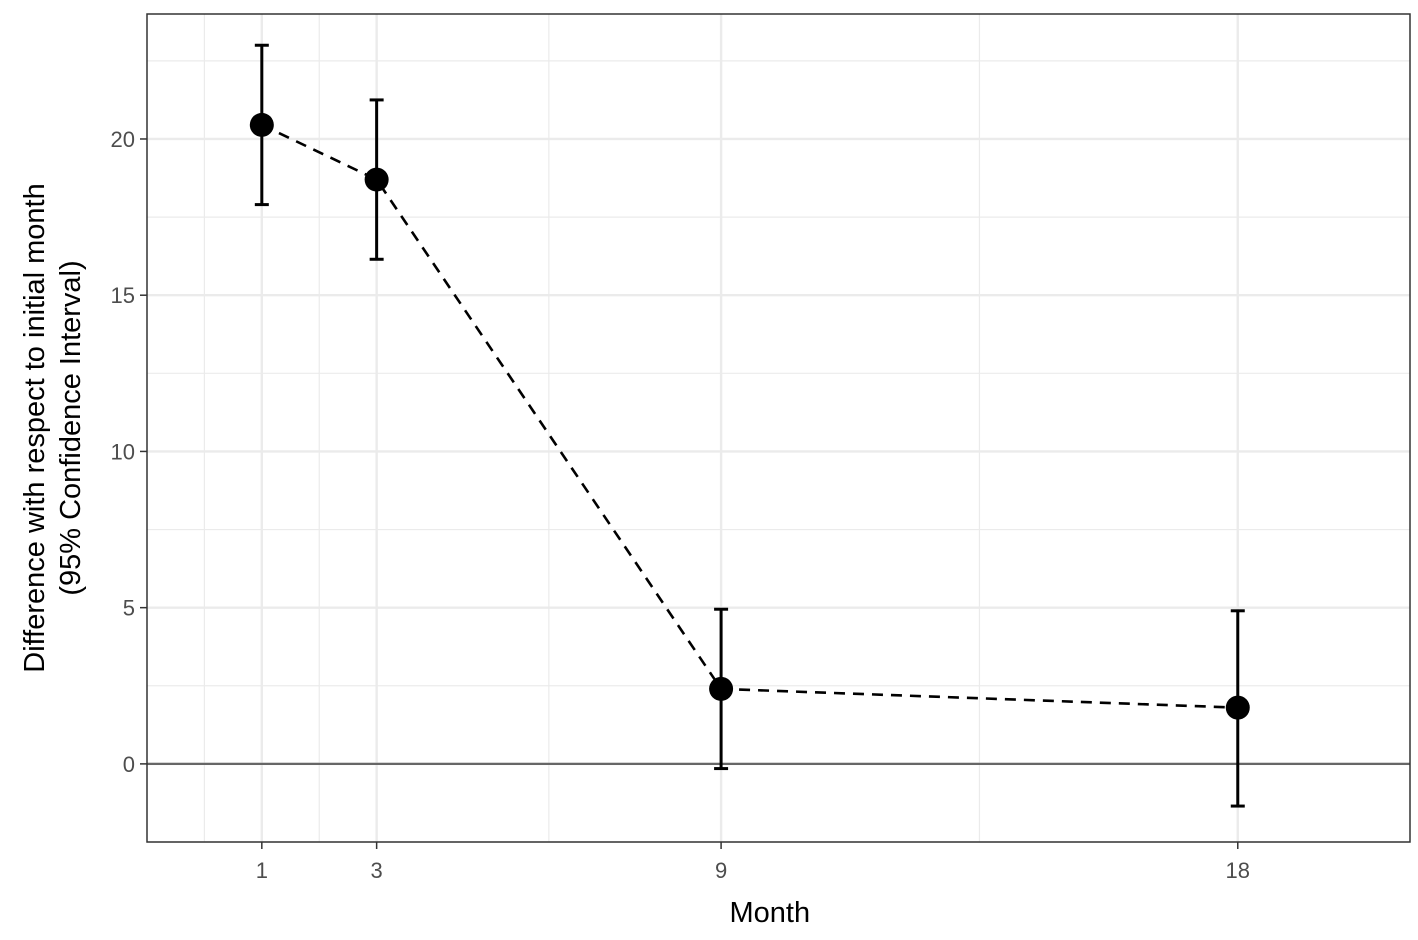 The height and width of the screenshot is (940, 1418). What do you see at coordinates (721, 870) in the screenshot?
I see `x-tick-label: 9` at bounding box center [721, 870].